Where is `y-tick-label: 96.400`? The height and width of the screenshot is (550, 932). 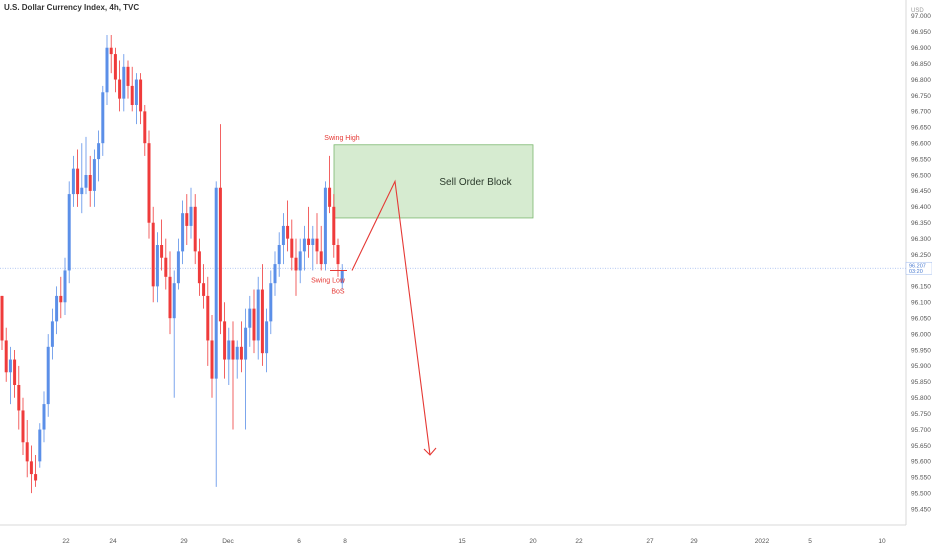
y-tick-label: 96.400 is located at coordinates (921, 207).